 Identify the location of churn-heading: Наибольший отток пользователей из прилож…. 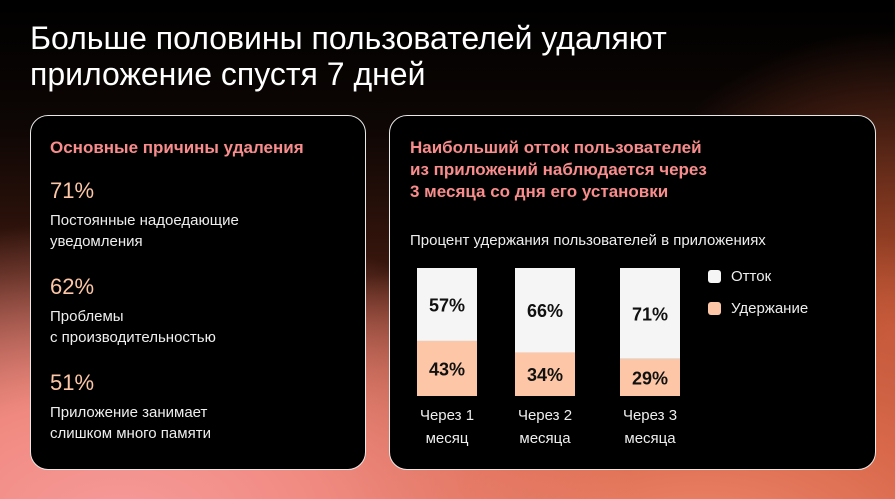
(558, 170).